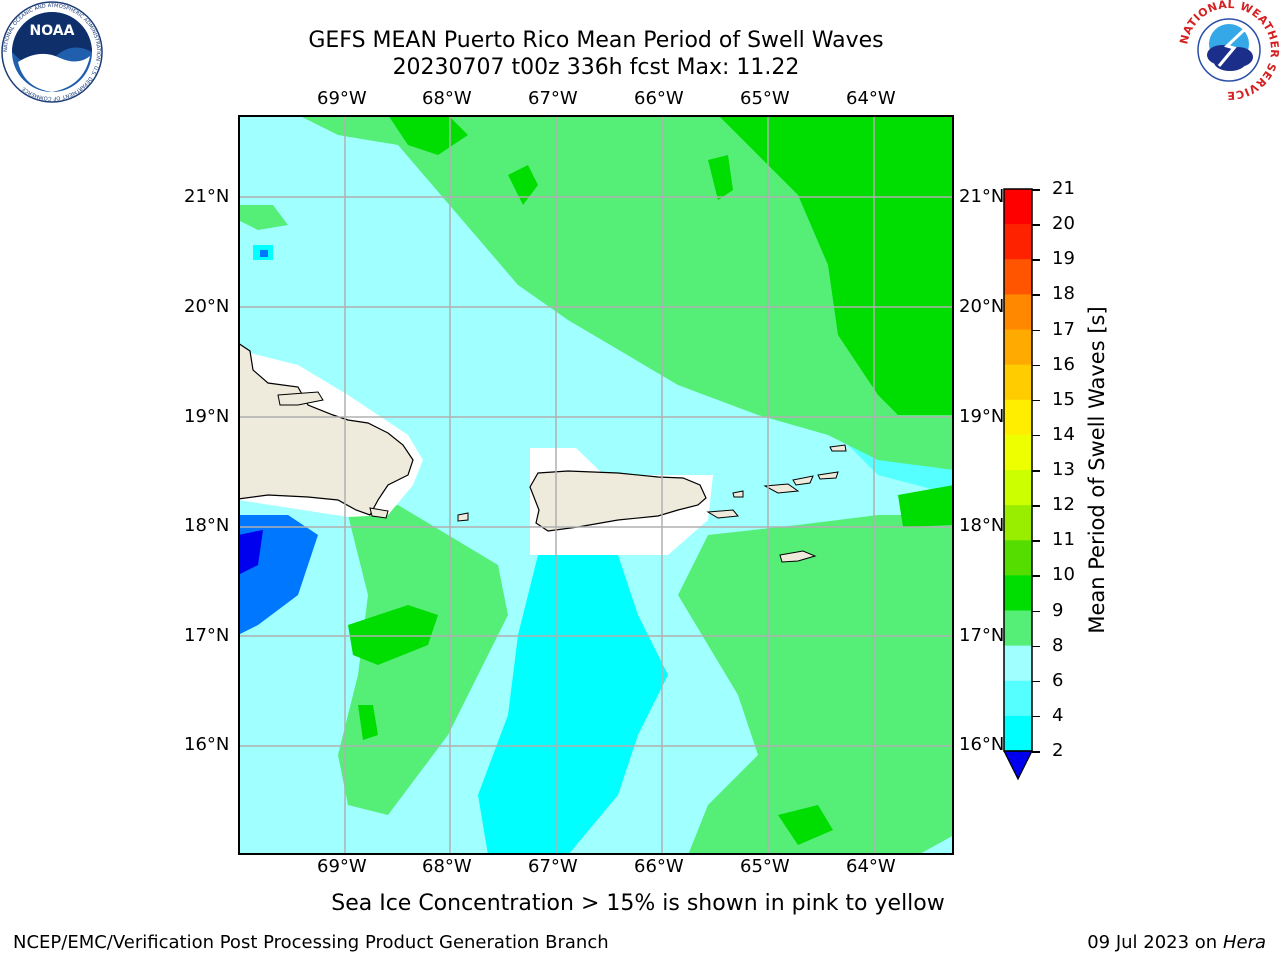  What do you see at coordinates (871, 866) in the screenshot?
I see `lon-tick-bottom: 64°W` at bounding box center [871, 866].